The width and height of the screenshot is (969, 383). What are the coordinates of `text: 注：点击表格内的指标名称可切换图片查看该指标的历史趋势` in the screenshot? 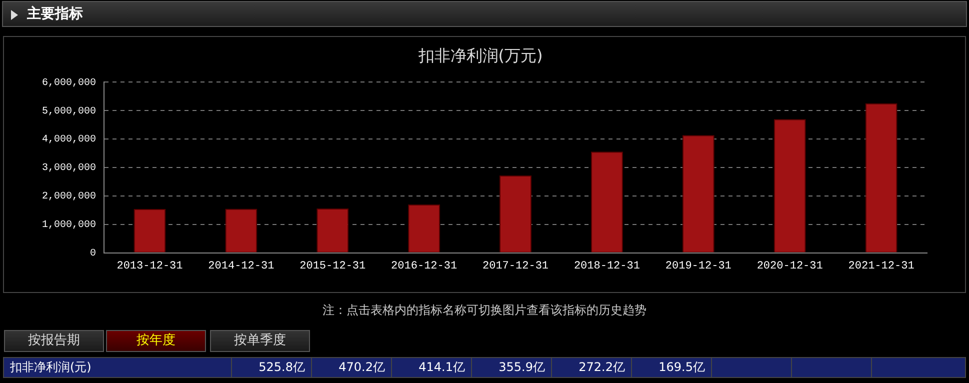 It's located at (485, 310).